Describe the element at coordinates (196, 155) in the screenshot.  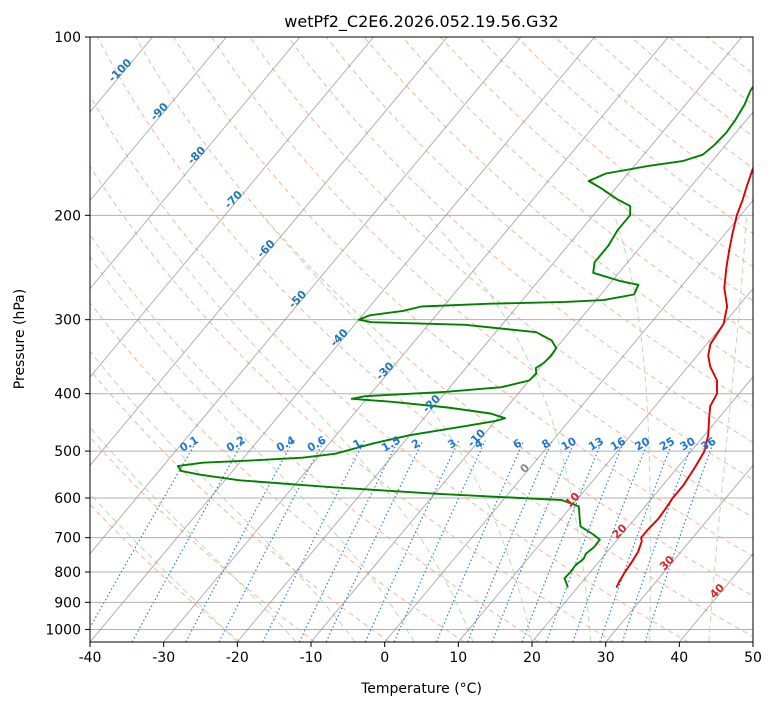
I see `isotherm-label: -80` at that location.